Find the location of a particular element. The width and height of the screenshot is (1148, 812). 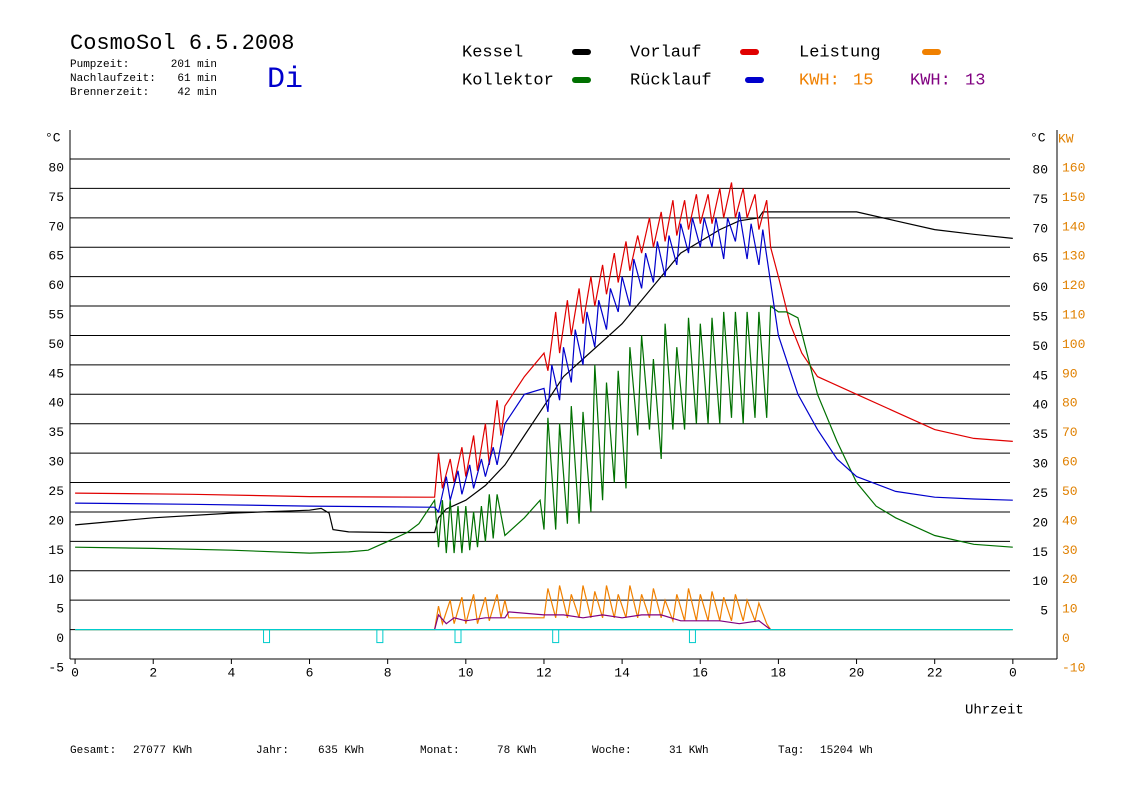

y-right-tick-label: 50 is located at coordinates (1040, 346).